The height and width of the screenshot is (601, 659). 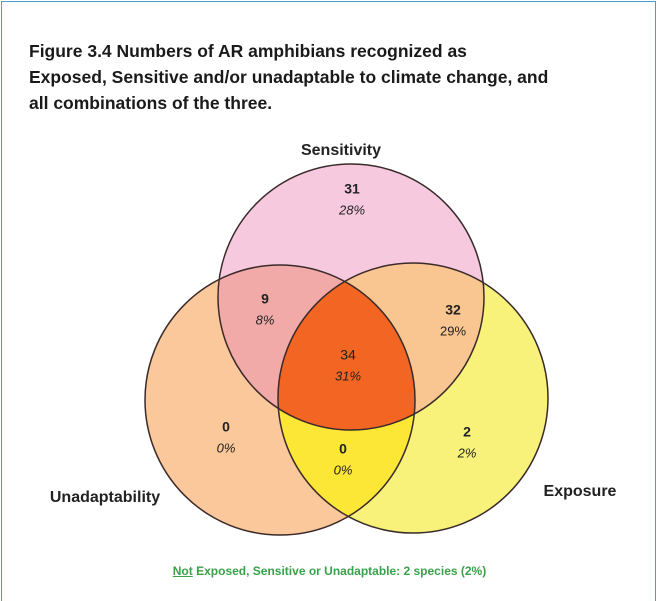 What do you see at coordinates (352, 189) in the screenshot?
I see `region-count: 31` at bounding box center [352, 189].